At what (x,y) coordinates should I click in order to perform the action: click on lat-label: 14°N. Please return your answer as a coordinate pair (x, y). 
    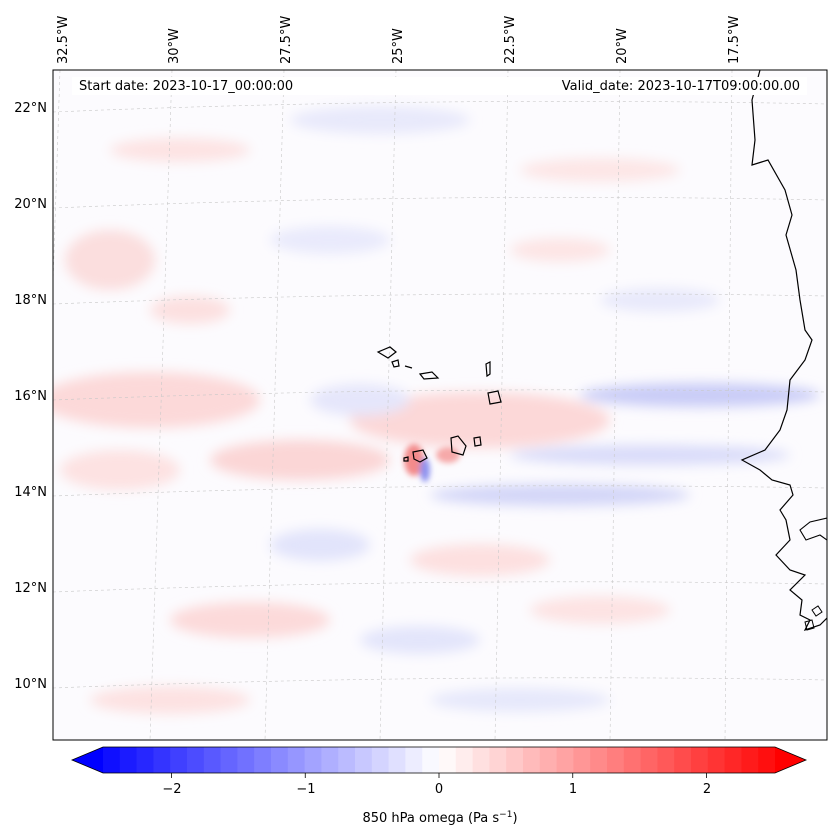
    Looking at the image, I should click on (30, 492).